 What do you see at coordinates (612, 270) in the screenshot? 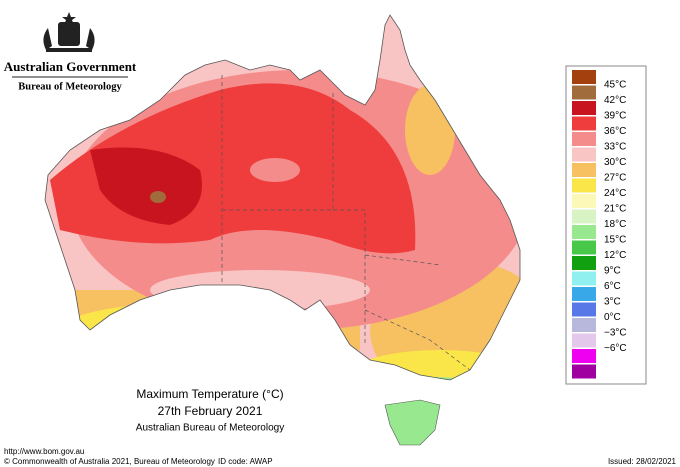
I see `legend-label: 9°C` at bounding box center [612, 270].